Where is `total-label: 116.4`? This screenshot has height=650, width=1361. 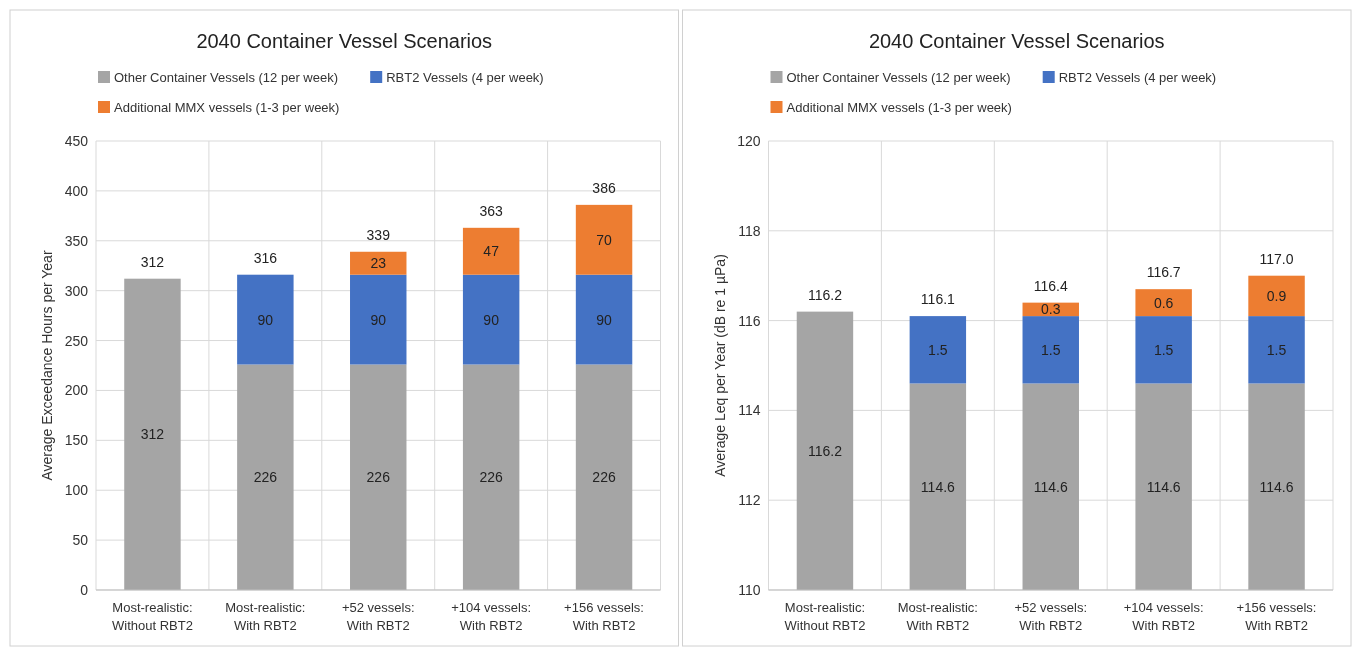
total-label: 116.4 is located at coordinates (1050, 285).